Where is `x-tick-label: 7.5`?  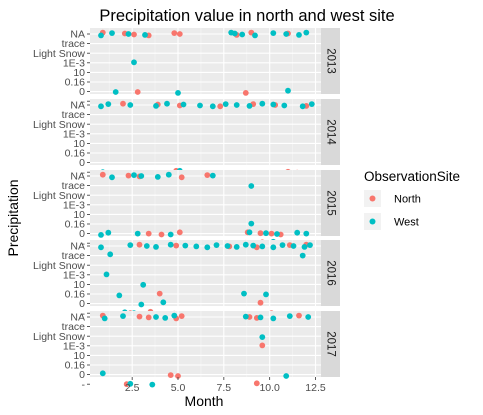
x-tick-label: 7.5 is located at coordinates (224, 388).